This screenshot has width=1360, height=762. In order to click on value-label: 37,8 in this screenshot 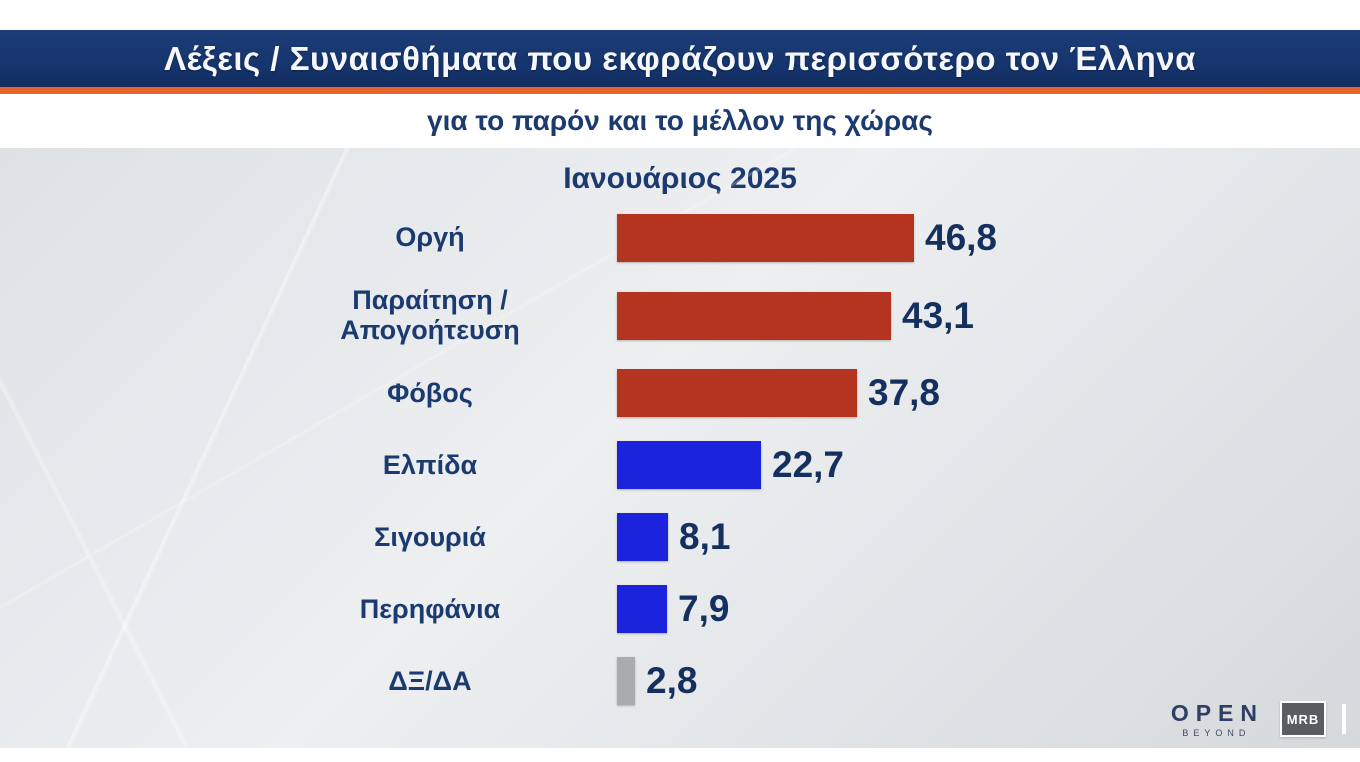, I will do `click(904, 393)`.